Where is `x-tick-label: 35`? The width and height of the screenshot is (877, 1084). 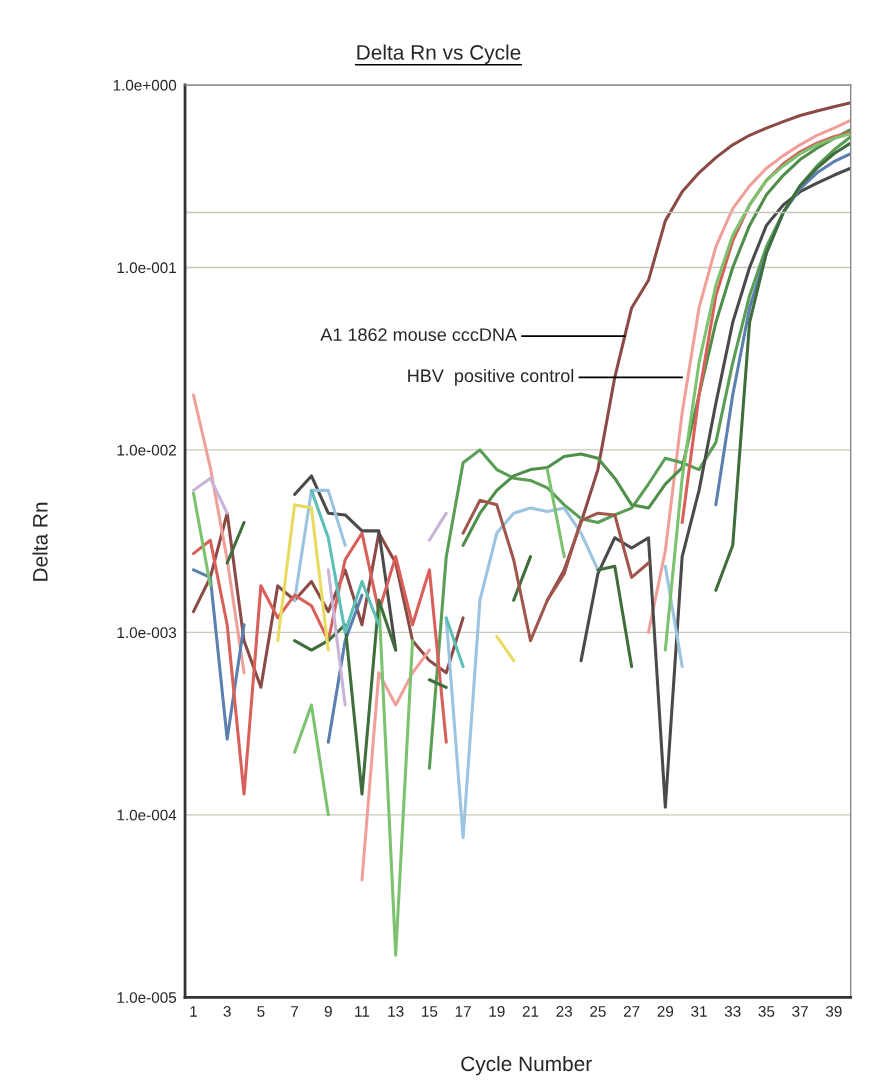
x-tick-label: 35 is located at coordinates (766, 1011).